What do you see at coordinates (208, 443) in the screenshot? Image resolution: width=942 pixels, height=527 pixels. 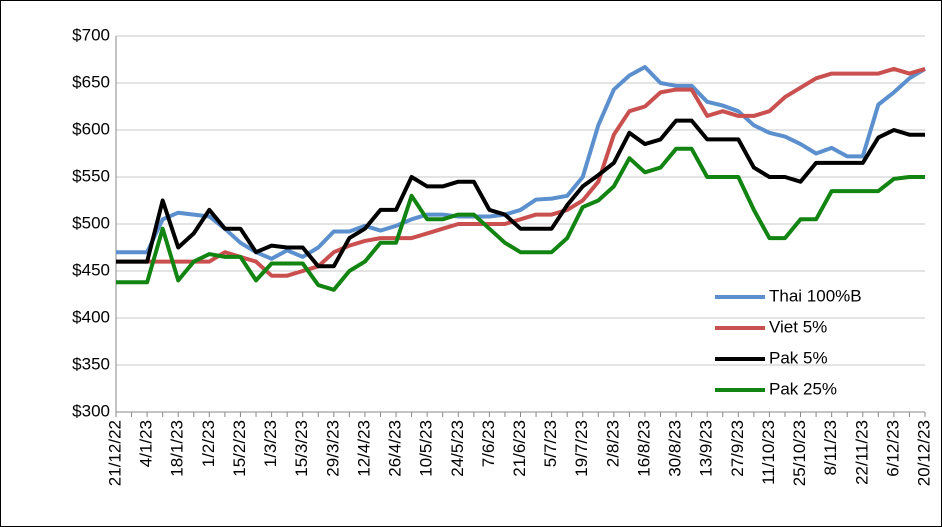 I see `x-tick-label: 1/2/23` at bounding box center [208, 443].